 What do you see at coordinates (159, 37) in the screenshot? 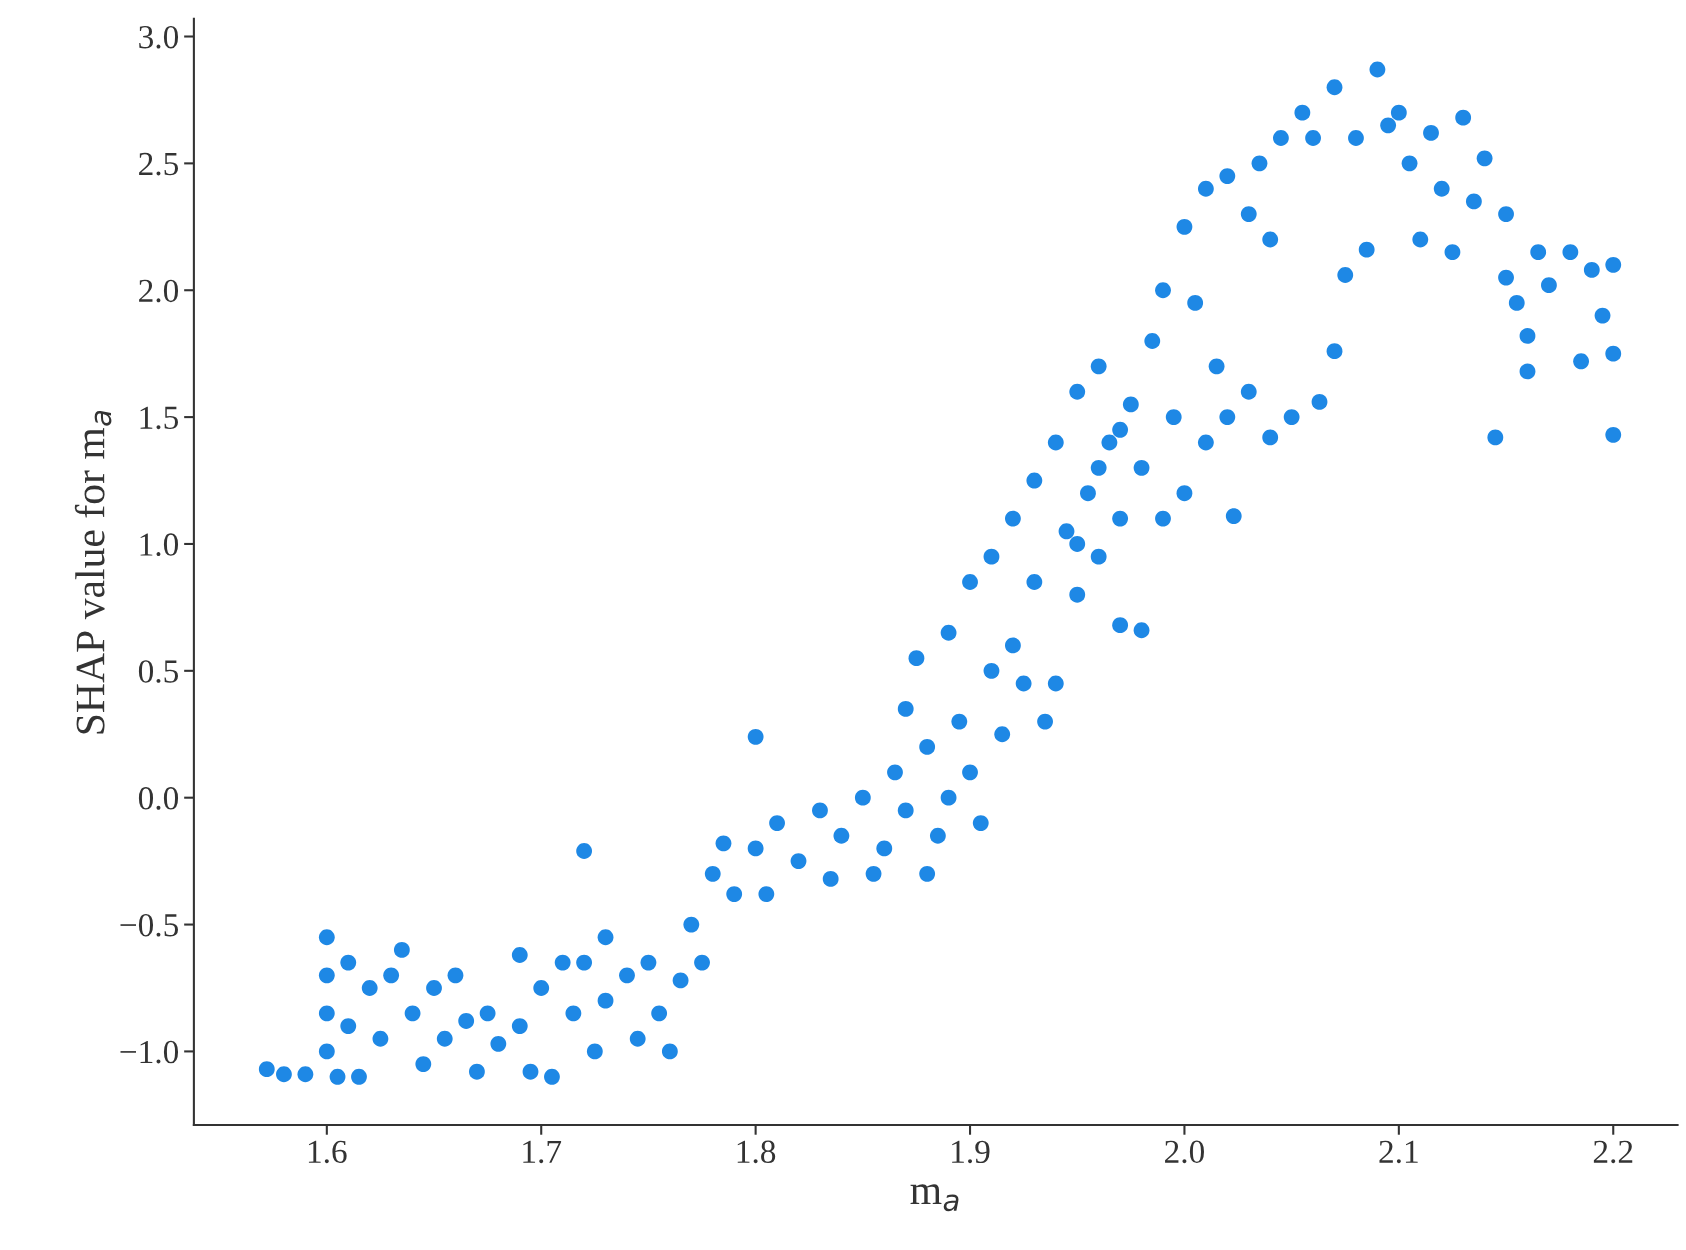
I see `y-tick-label: 3.0` at bounding box center [159, 37].